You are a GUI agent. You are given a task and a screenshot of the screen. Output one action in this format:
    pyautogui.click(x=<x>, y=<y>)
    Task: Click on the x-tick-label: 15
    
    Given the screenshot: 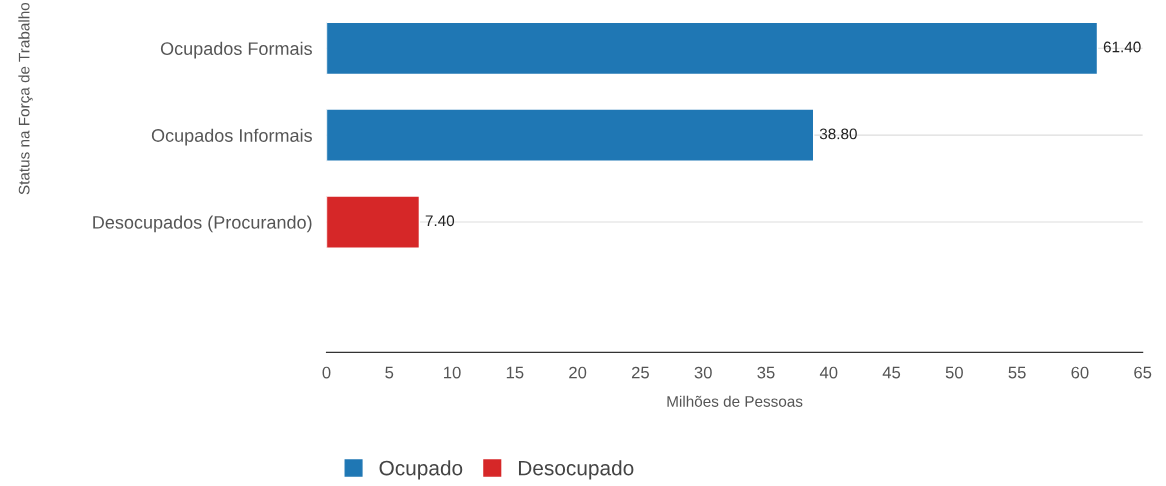 What is the action you would take?
    pyautogui.click(x=515, y=372)
    